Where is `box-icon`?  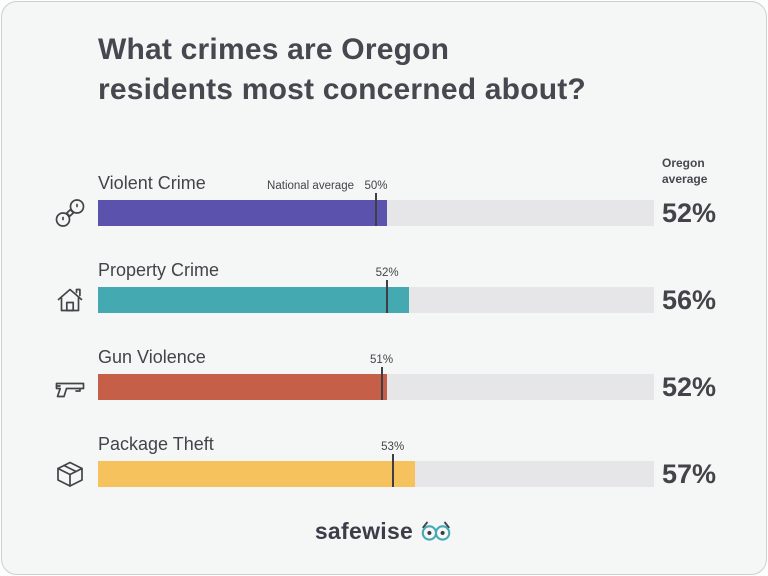
box-icon is located at coordinates (70, 461).